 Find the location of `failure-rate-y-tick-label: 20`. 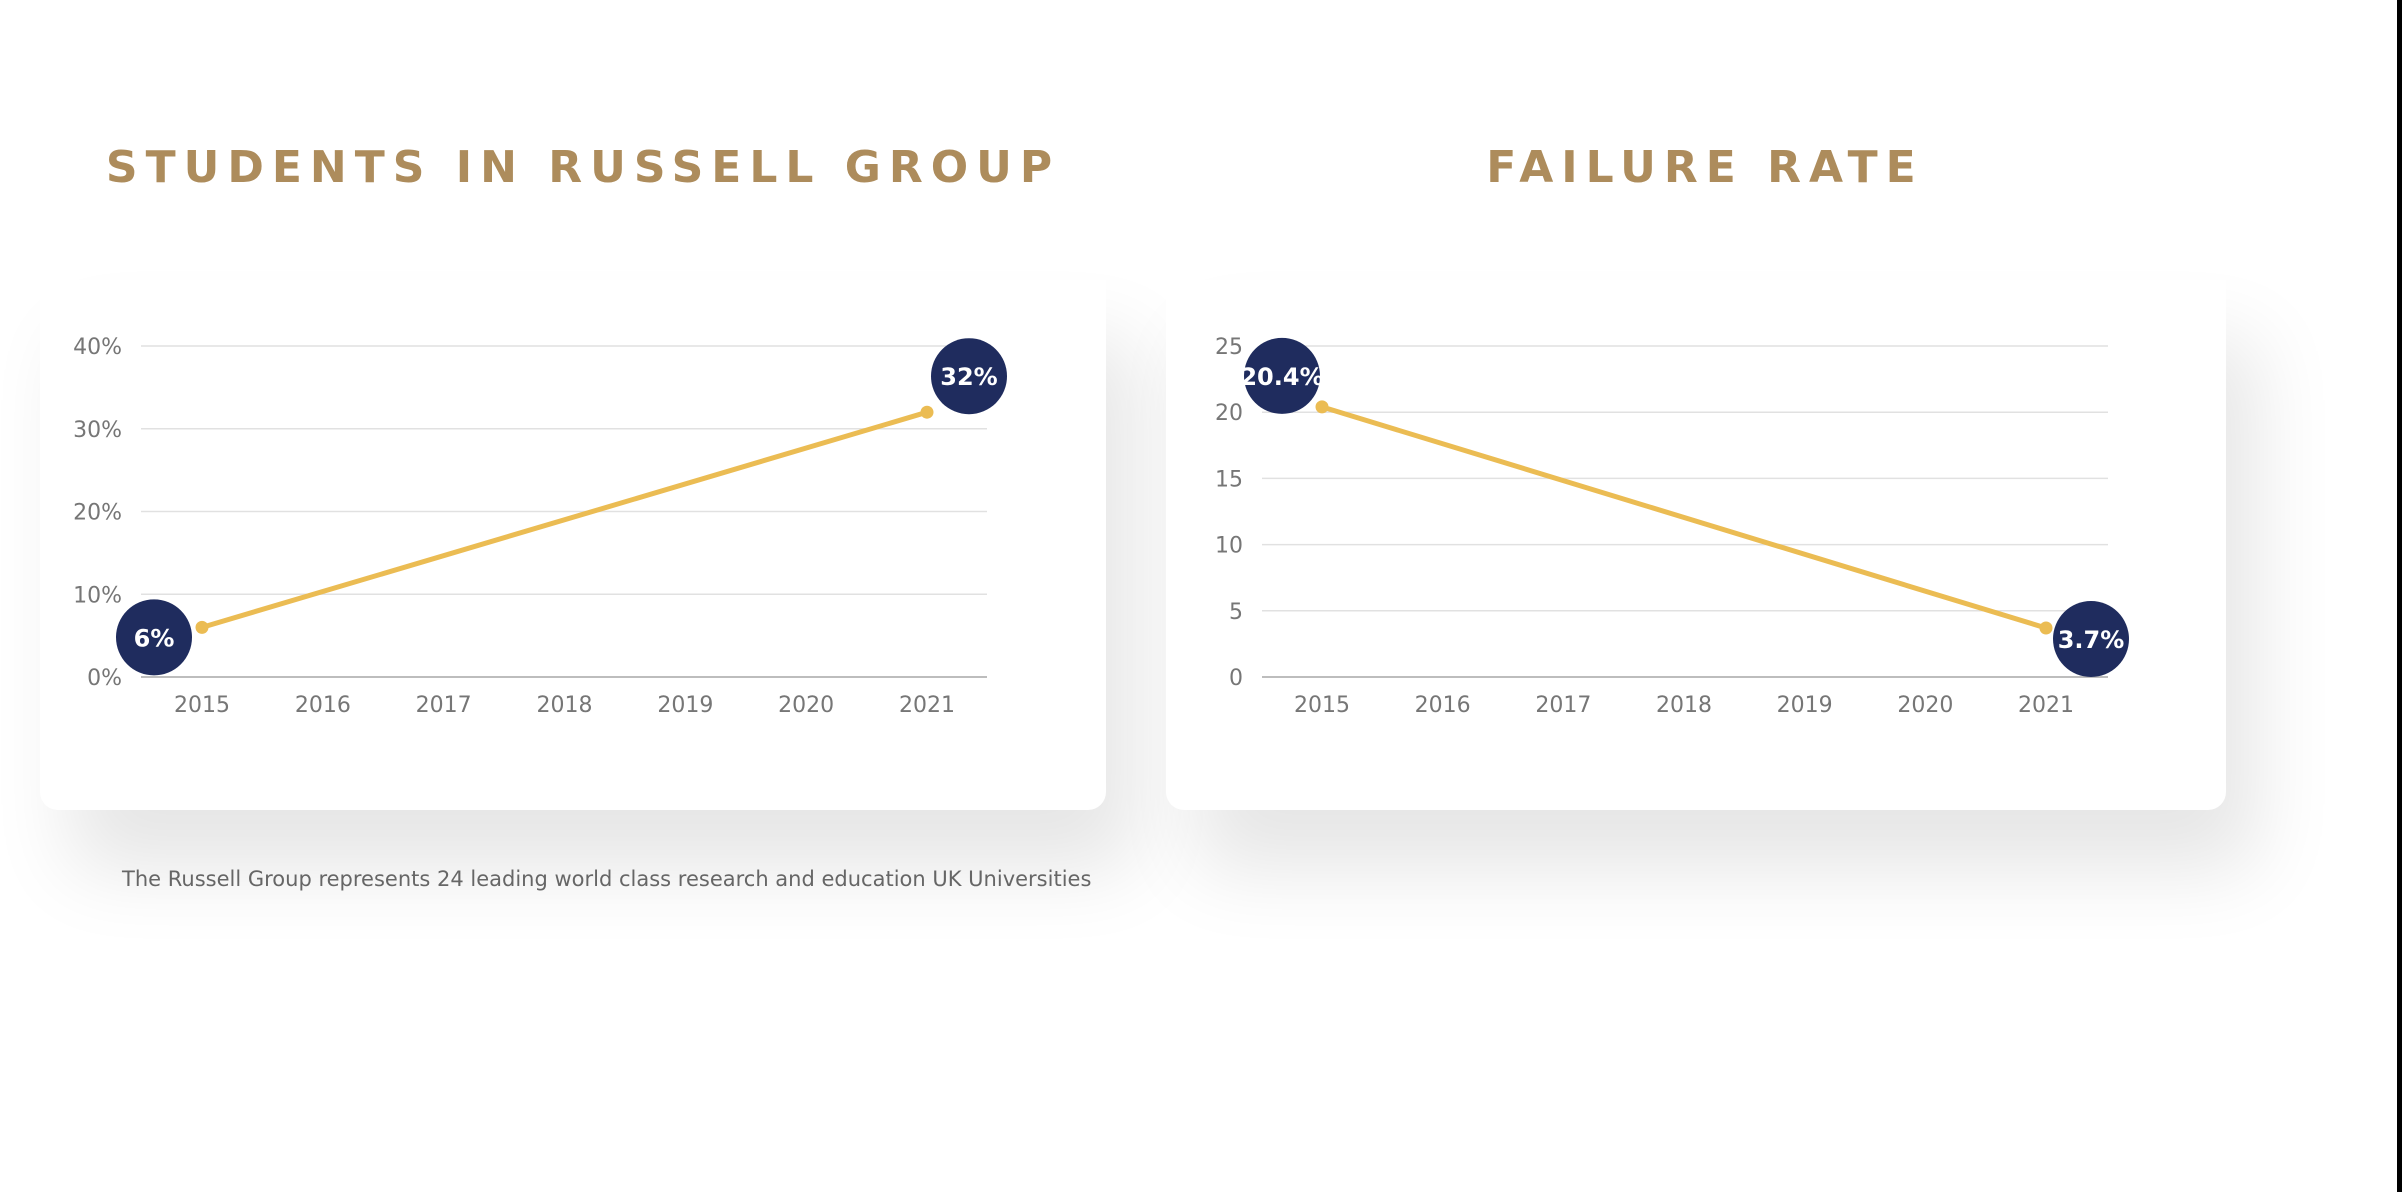

failure-rate-y-tick-label: 20 is located at coordinates (1229, 413).